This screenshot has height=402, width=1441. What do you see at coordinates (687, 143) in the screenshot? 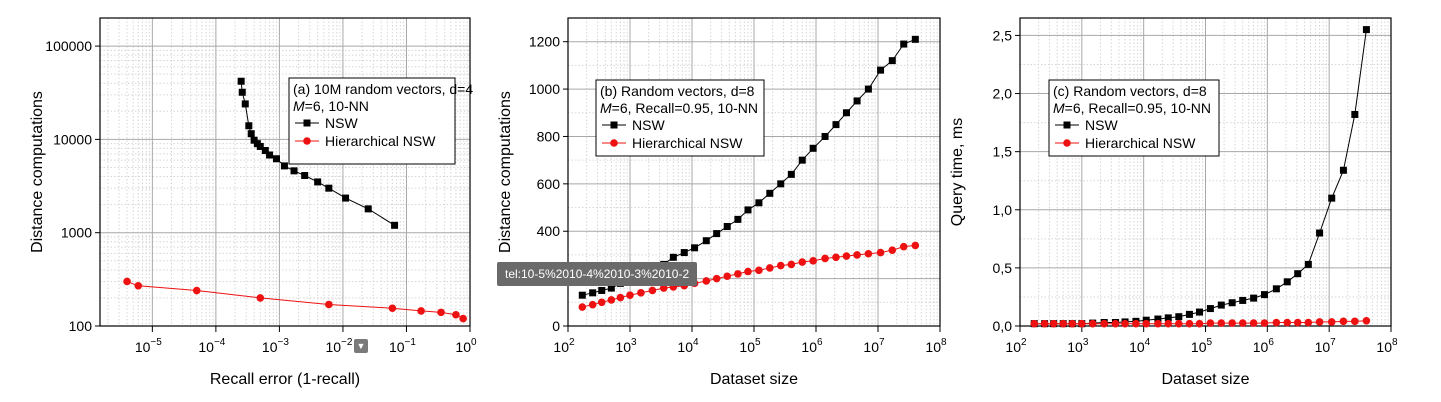
I see `legend-label: Hierarchical NSW` at bounding box center [687, 143].